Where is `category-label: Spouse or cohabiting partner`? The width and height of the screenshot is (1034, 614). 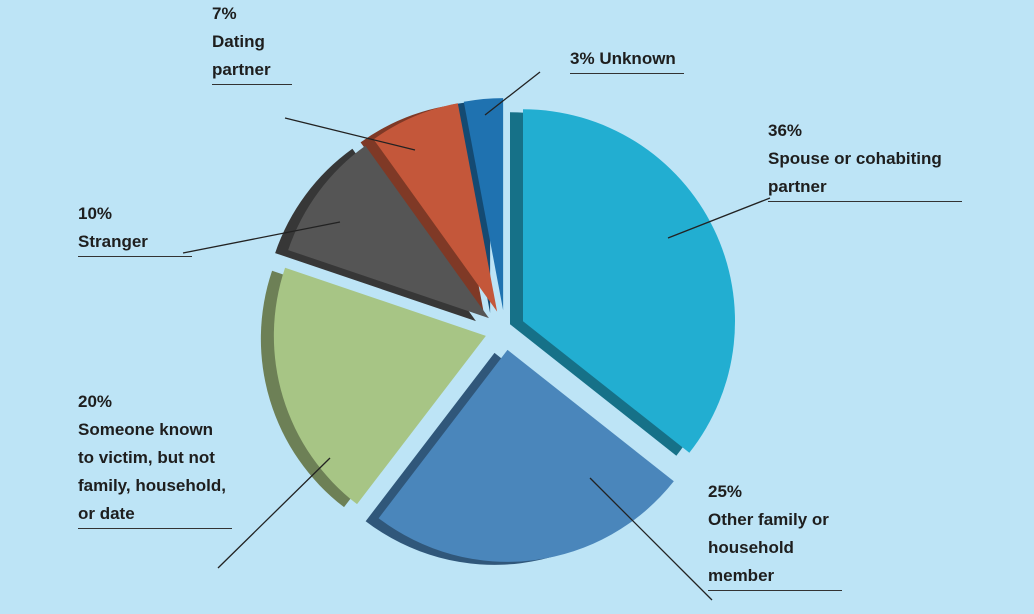
category-label: Spouse or cohabiting partner is located at coordinates (855, 172).